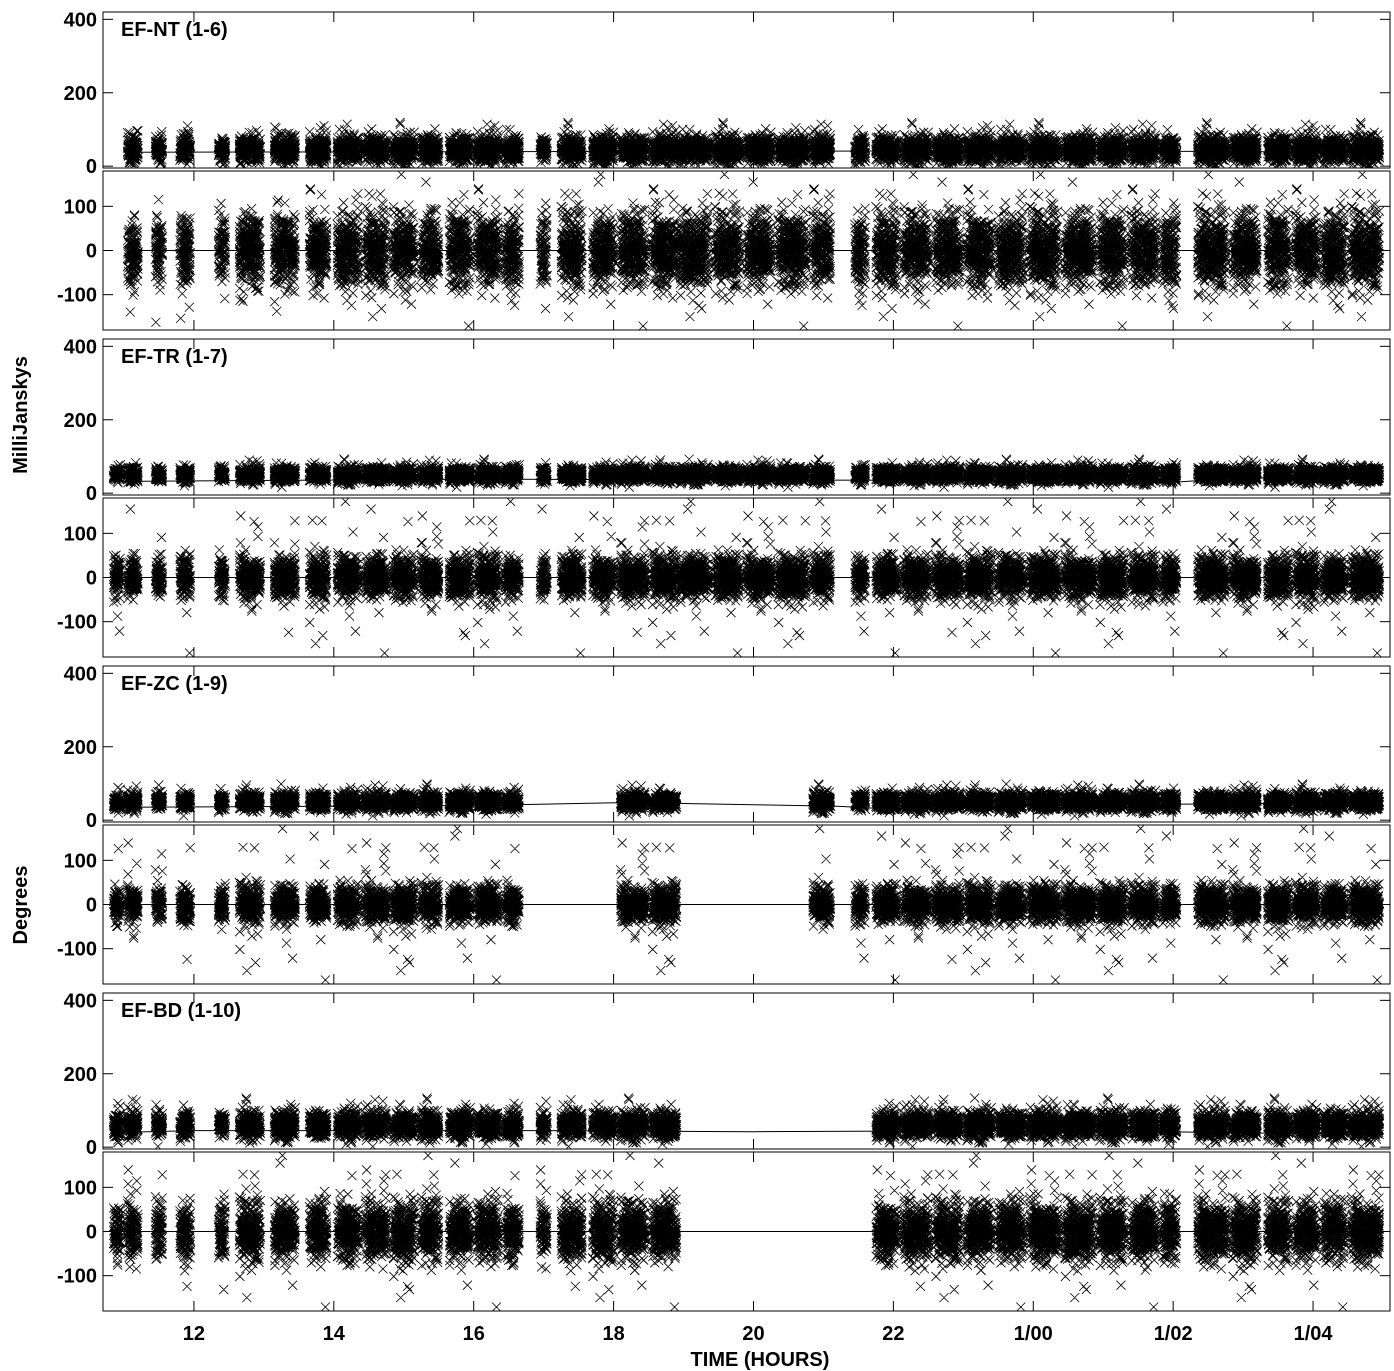  I want to click on x-axis-tick-labels: 12 14 16 18 20 22 1/00 1/02 1/04, so click(758, 1334).